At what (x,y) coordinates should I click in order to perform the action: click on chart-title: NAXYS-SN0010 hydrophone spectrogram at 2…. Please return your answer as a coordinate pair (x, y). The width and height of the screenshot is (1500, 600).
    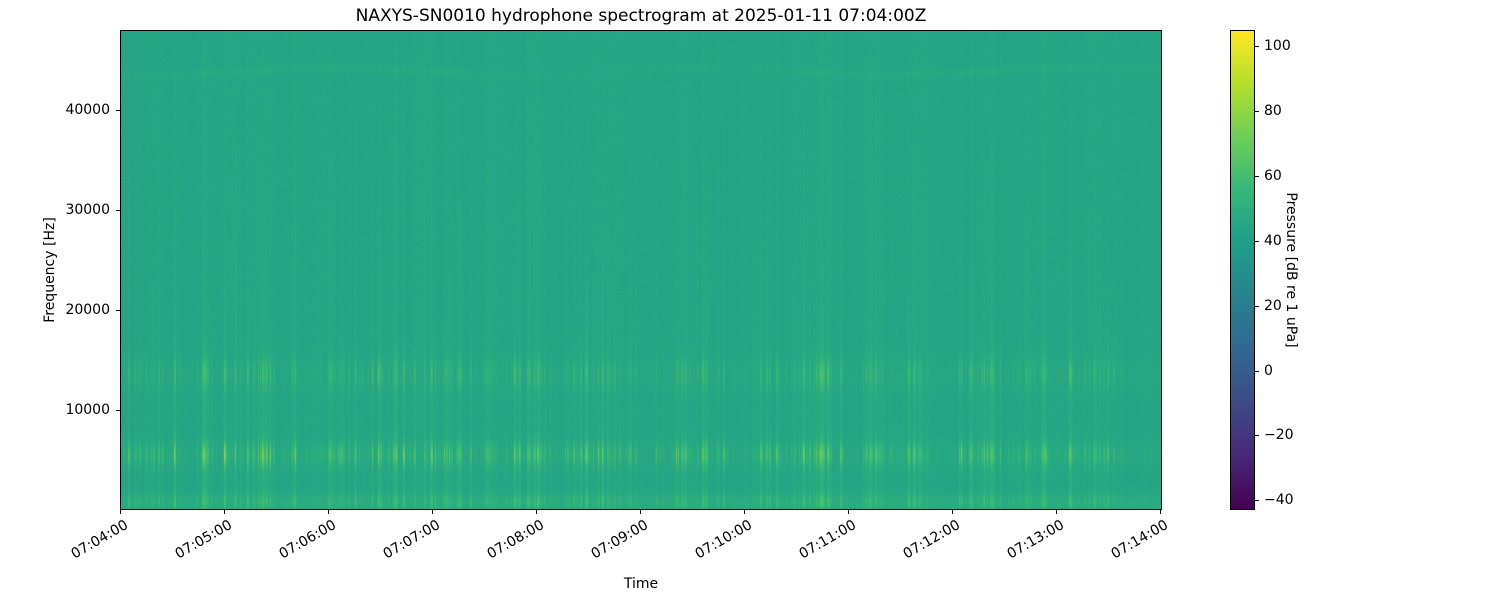
    Looking at the image, I should click on (641, 16).